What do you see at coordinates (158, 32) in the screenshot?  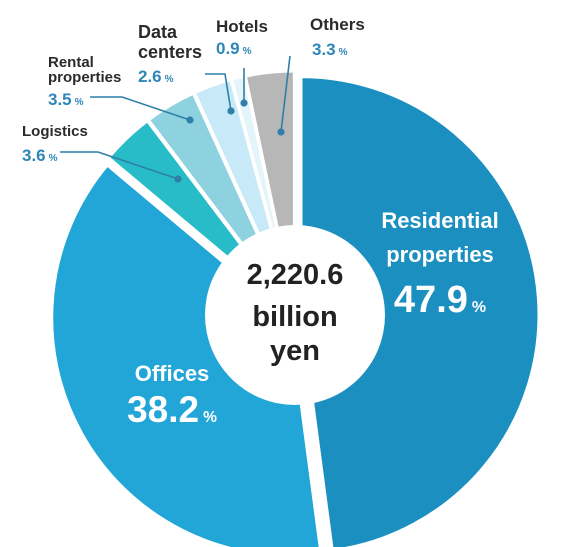 I see `slice-label-data-centers-line-1: Data` at bounding box center [158, 32].